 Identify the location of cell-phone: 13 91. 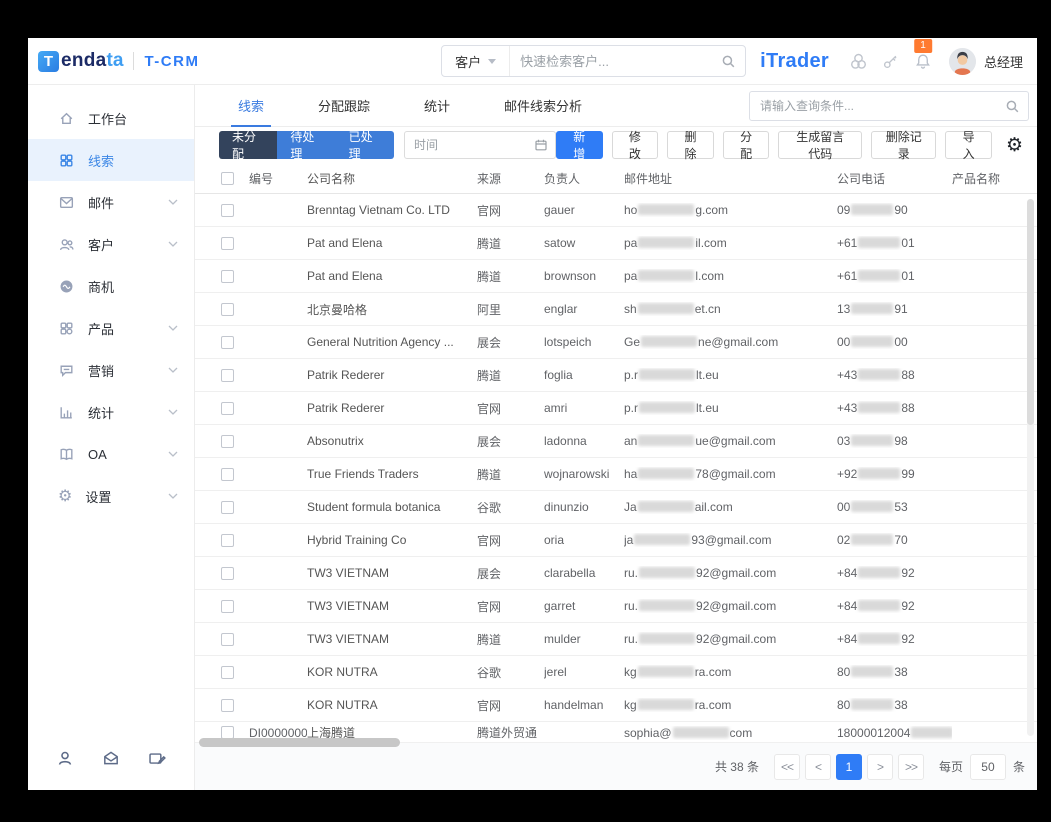
(872, 309).